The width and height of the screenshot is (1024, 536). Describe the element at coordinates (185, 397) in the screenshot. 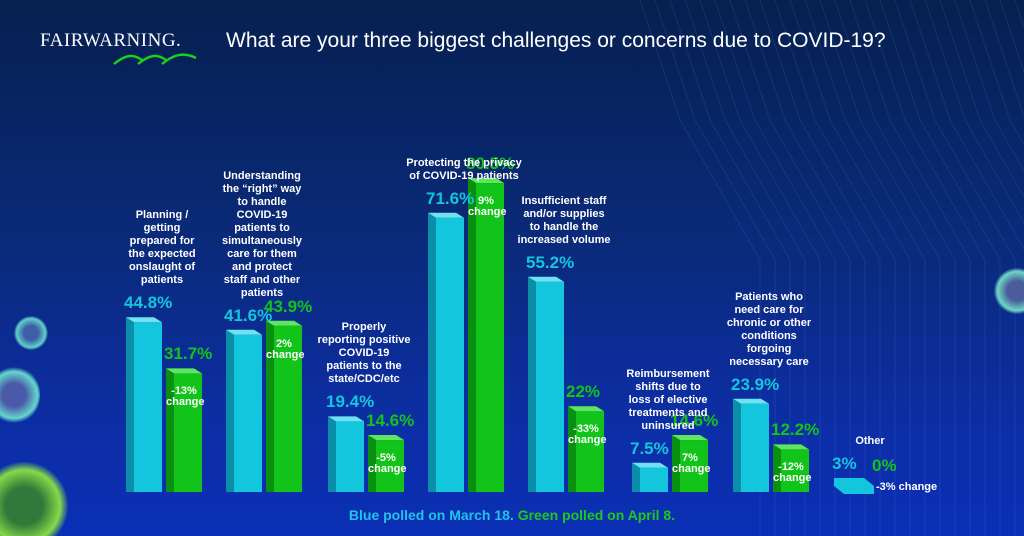

I see `change-label: -13% change` at that location.